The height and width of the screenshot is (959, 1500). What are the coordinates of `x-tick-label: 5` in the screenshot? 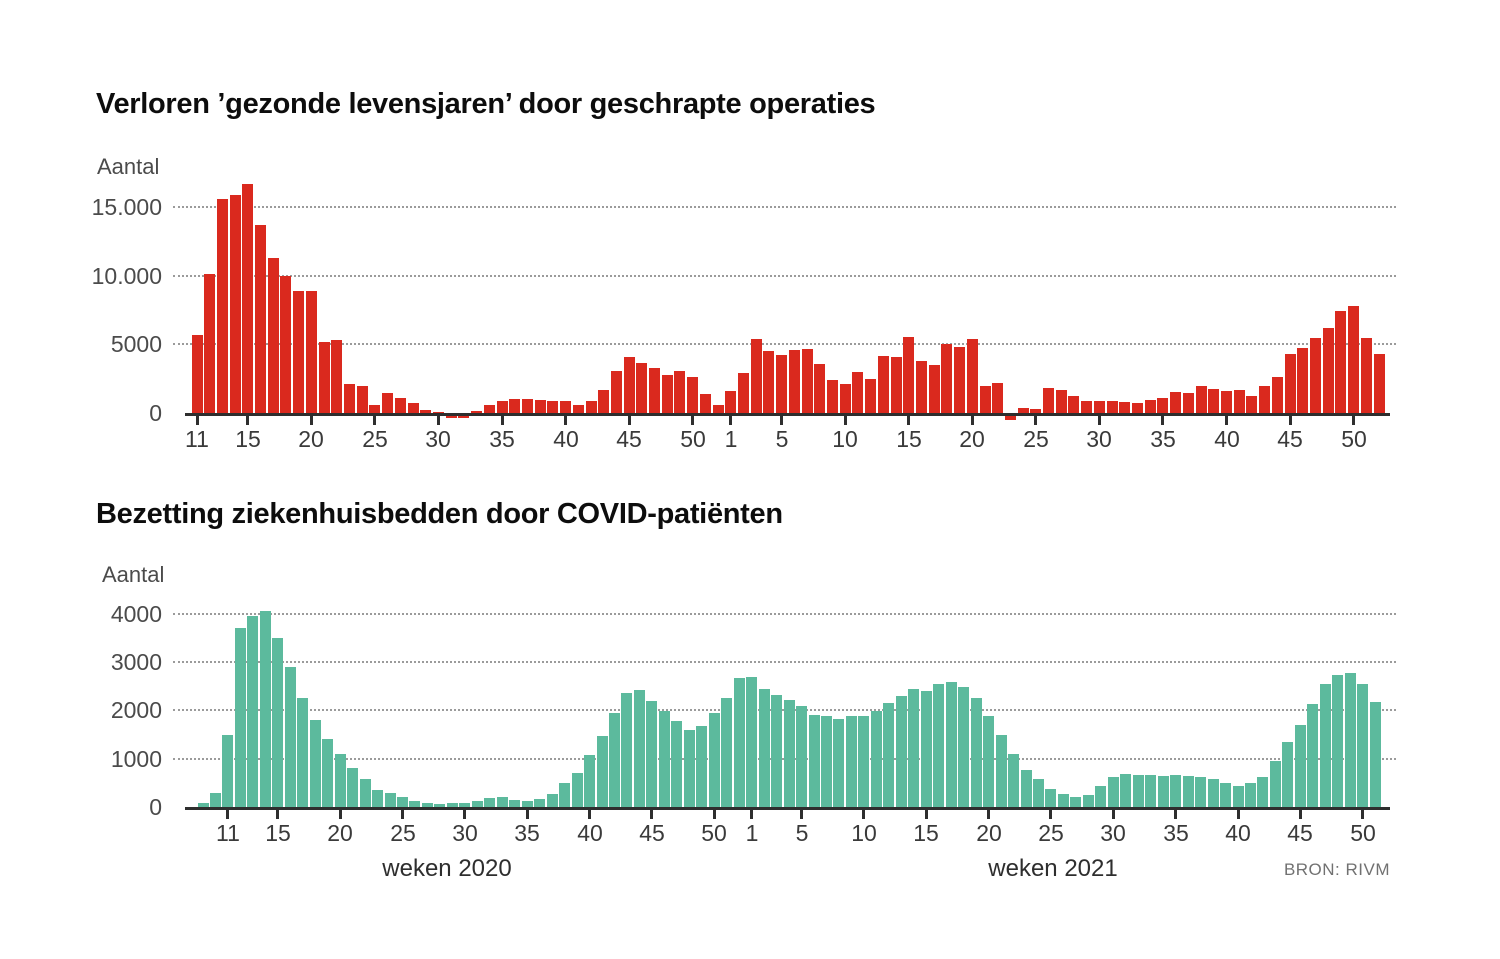 It's located at (782, 439).